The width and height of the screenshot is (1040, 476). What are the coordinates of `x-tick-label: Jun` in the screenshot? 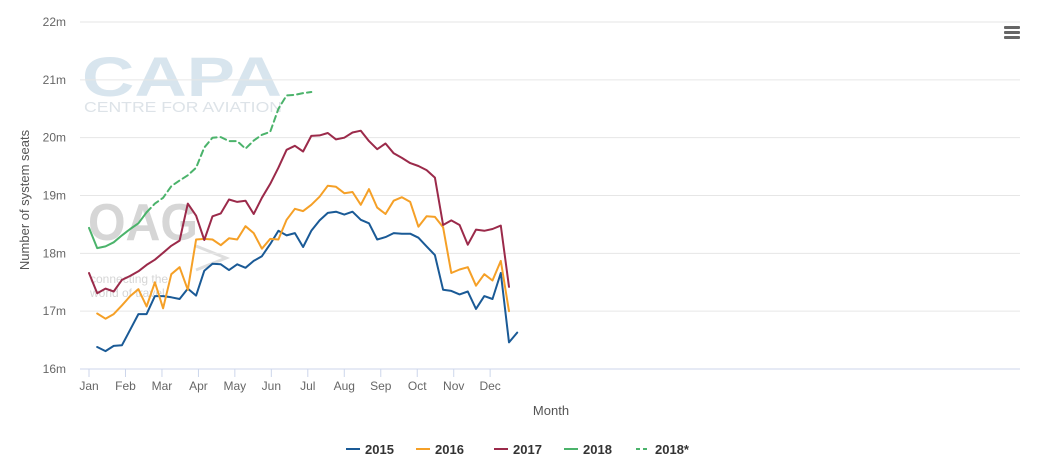 It's located at (271, 386).